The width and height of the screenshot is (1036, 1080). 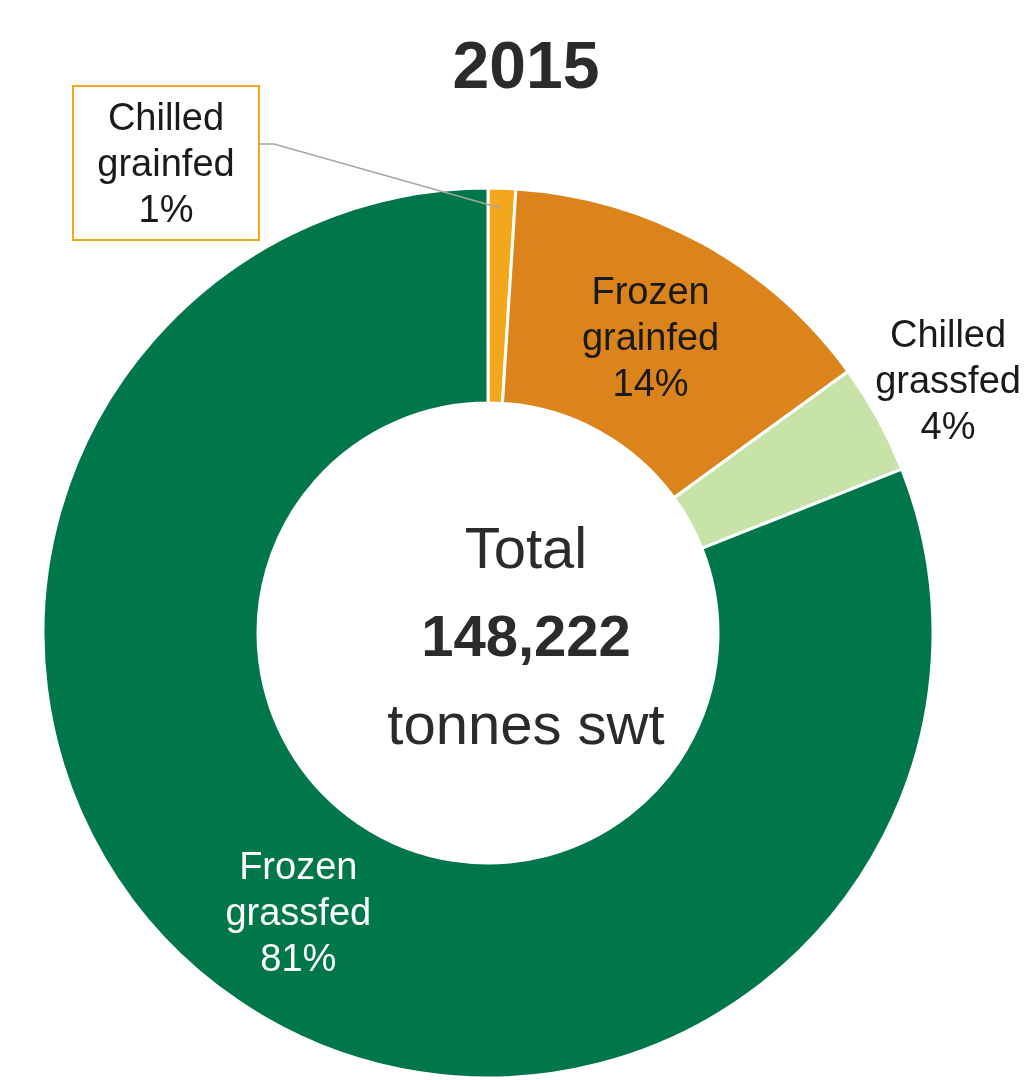 I want to click on data-label: 4%, so click(x=948, y=425).